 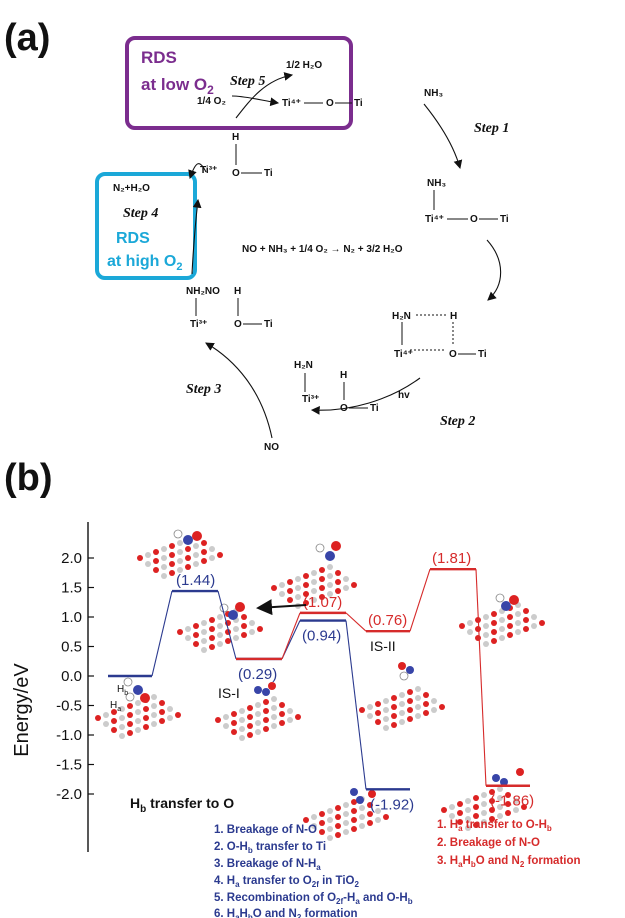 I want to click on ha-atom-label: Ha, so click(x=115, y=706).